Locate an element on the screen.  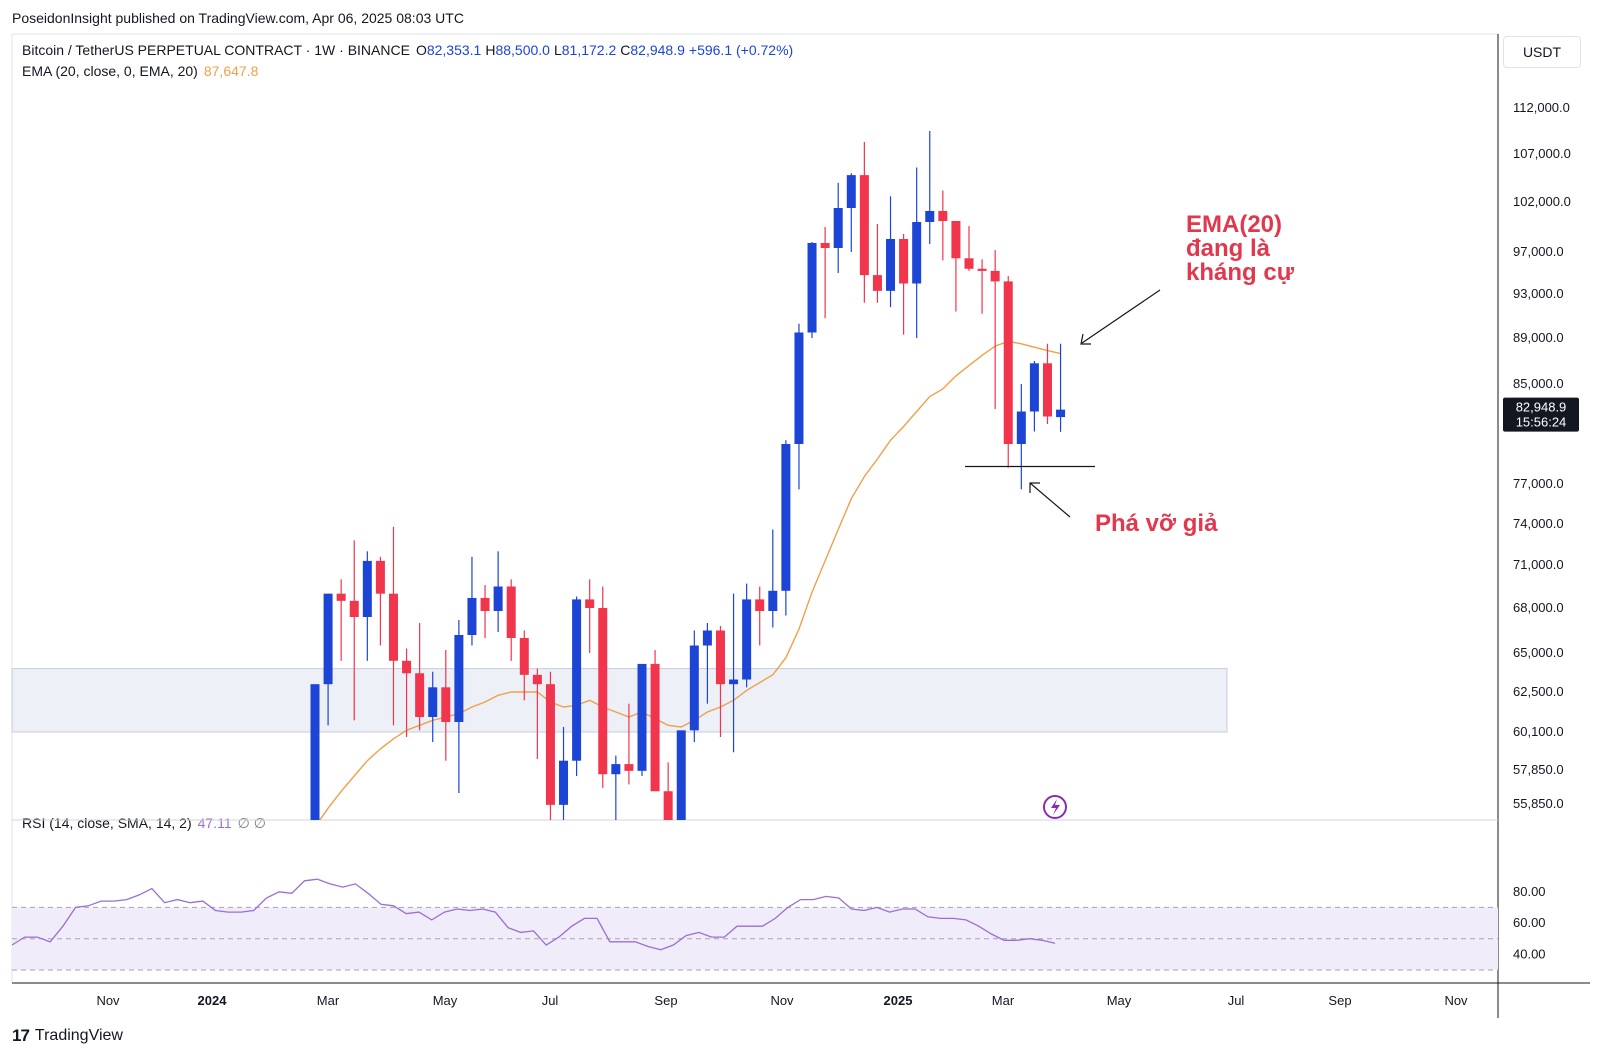
time-tick-label: May is located at coordinates (445, 1000).